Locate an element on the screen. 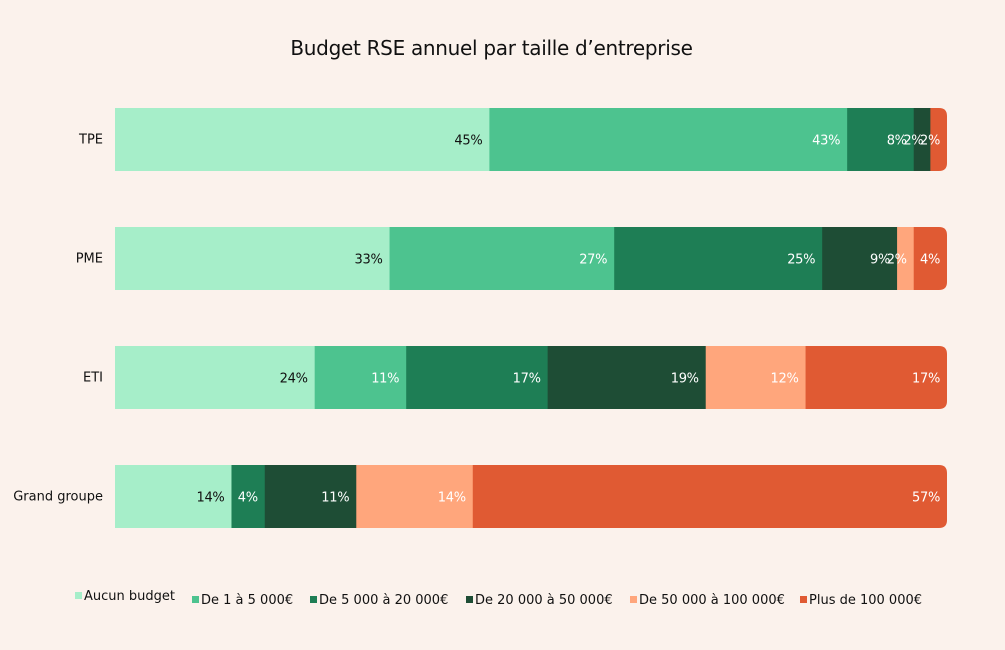 The height and width of the screenshot is (650, 1005). category-label: Grand groupe is located at coordinates (58, 497).